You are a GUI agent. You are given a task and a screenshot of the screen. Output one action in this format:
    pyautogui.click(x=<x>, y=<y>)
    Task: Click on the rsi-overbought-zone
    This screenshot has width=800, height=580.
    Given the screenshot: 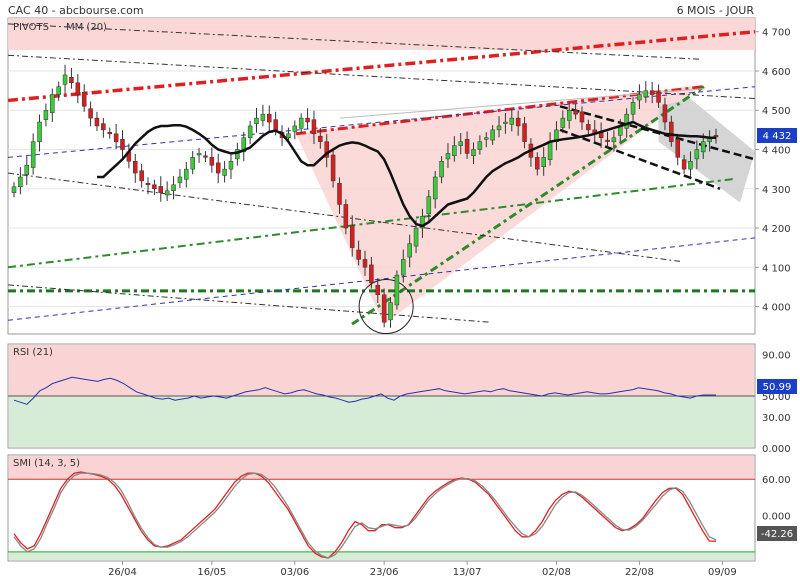 What is the action you would take?
    pyautogui.click(x=381, y=370)
    